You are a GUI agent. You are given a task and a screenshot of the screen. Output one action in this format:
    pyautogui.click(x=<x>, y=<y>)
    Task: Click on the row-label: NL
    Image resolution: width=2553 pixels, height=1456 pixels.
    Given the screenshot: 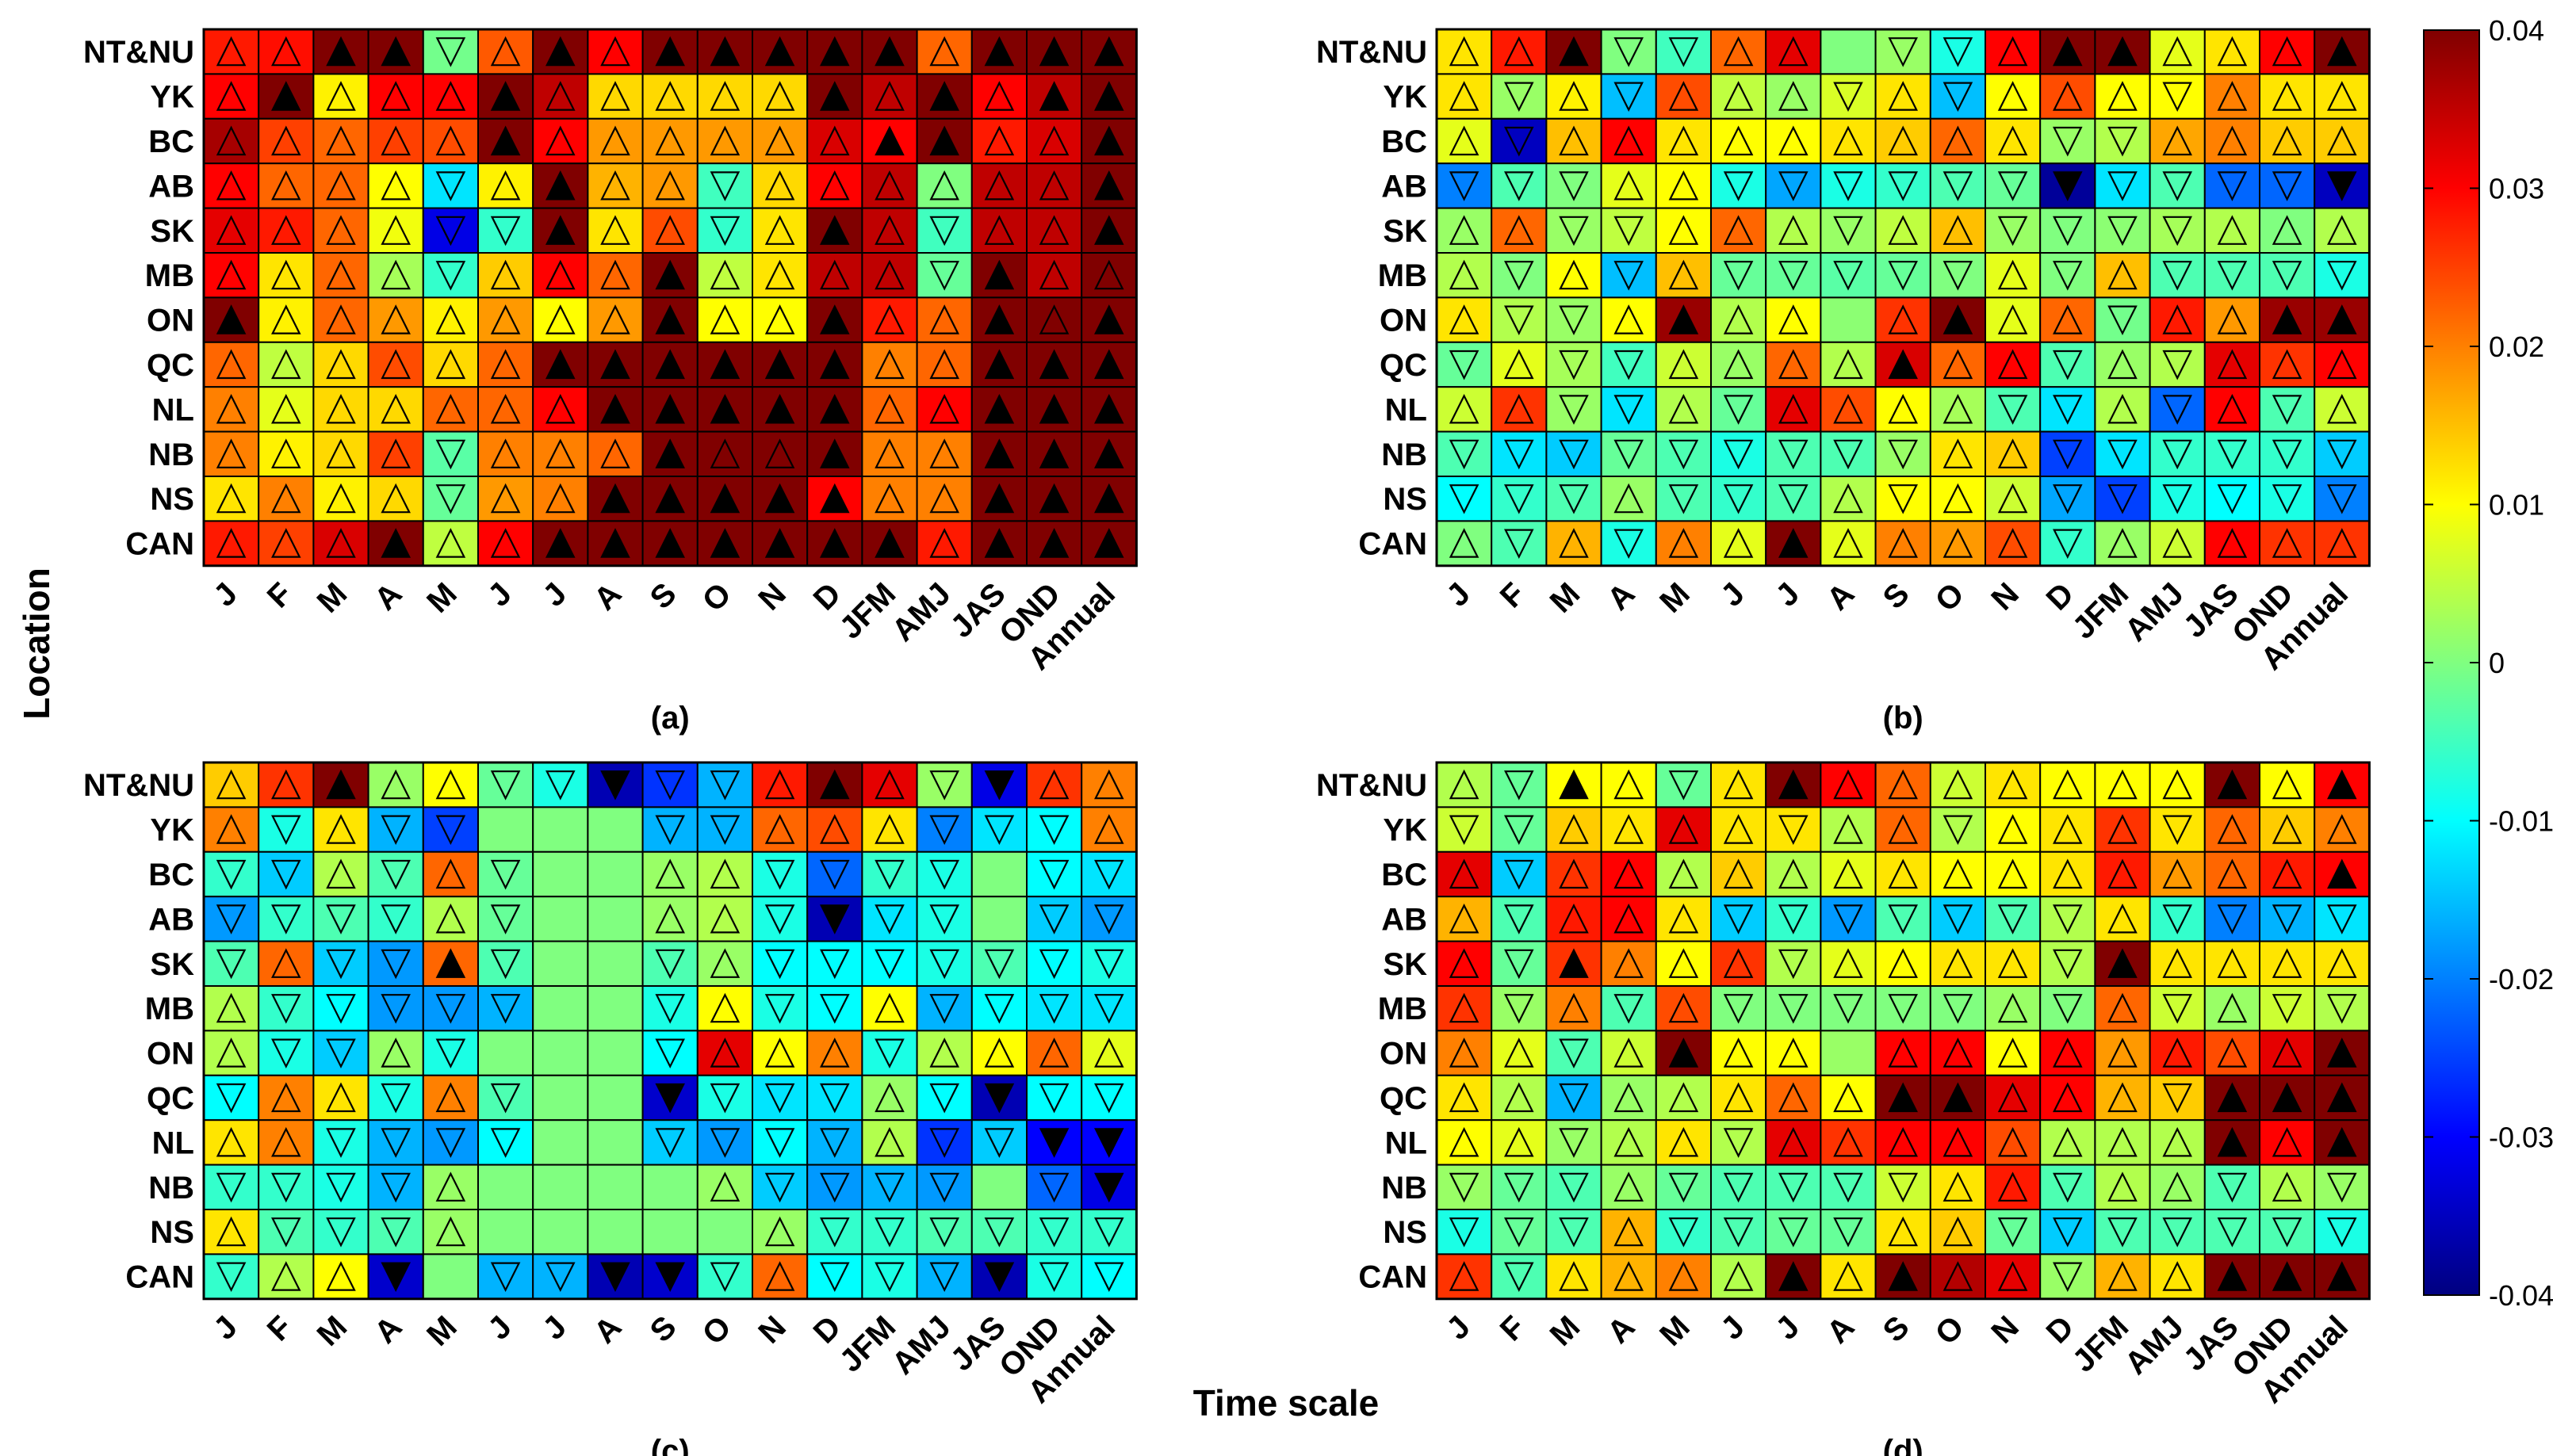 What is the action you would take?
    pyautogui.click(x=173, y=409)
    